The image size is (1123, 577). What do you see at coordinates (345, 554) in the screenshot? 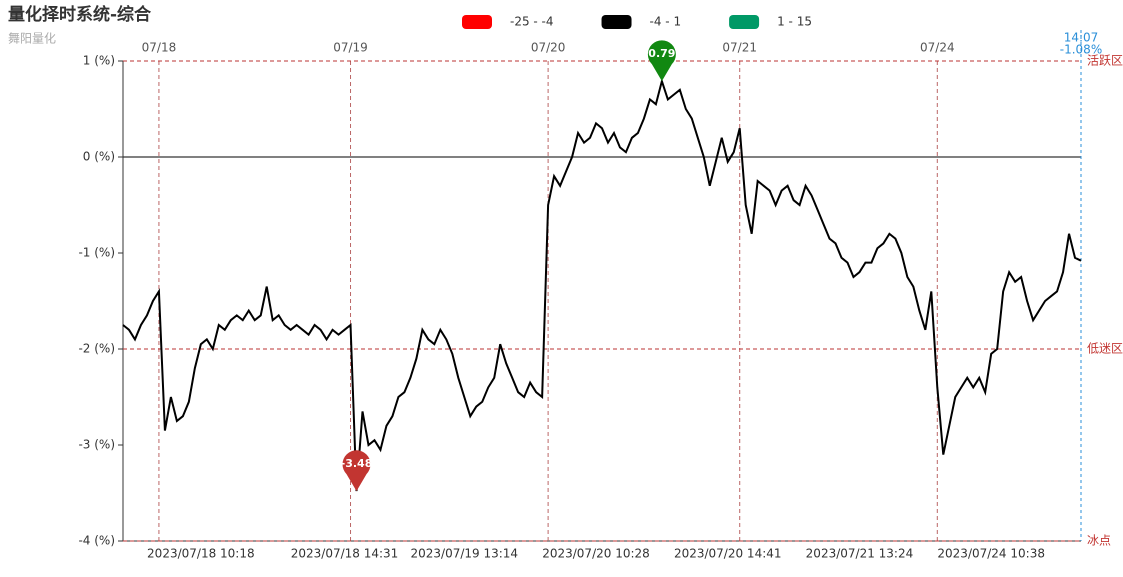
I see `x-tick-label: 2023/07/18 14:31` at bounding box center [345, 554].